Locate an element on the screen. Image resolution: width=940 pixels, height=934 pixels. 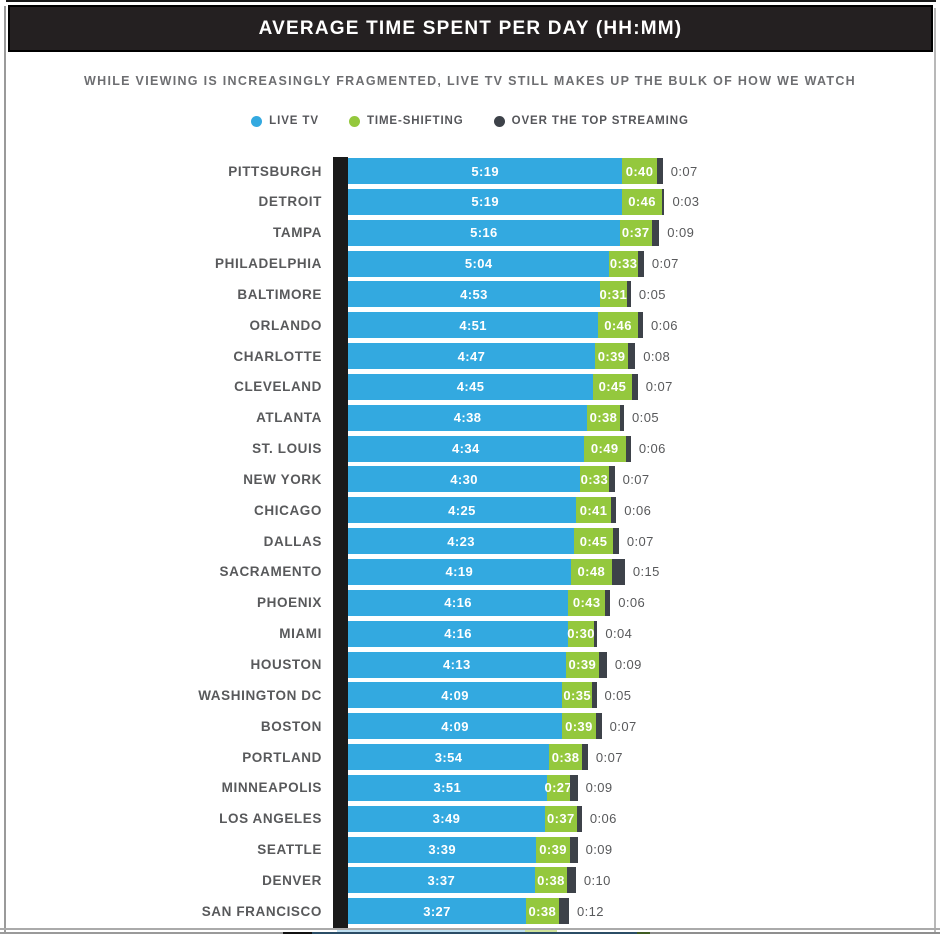
time-shifting-value: 0:48 is located at coordinates (591, 572).